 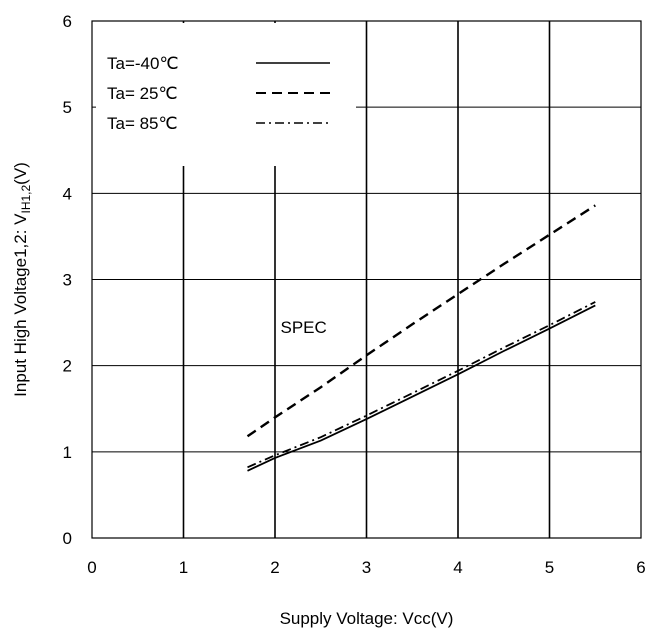 I want to click on y-axis-label: Input High Voltage1,2: VIH1,2(V), so click(x=22, y=279).